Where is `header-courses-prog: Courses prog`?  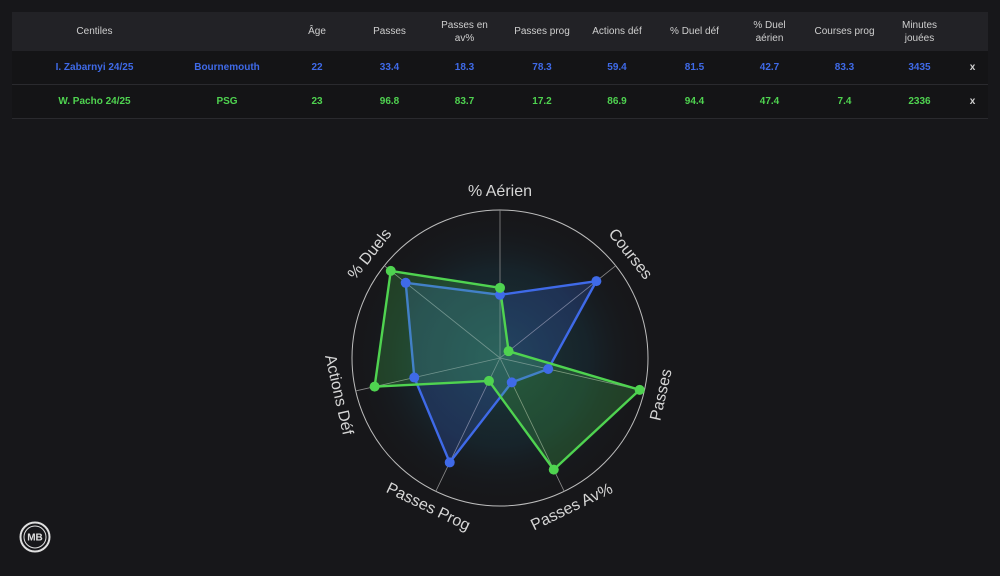 header-courses-prog: Courses prog is located at coordinates (844, 31).